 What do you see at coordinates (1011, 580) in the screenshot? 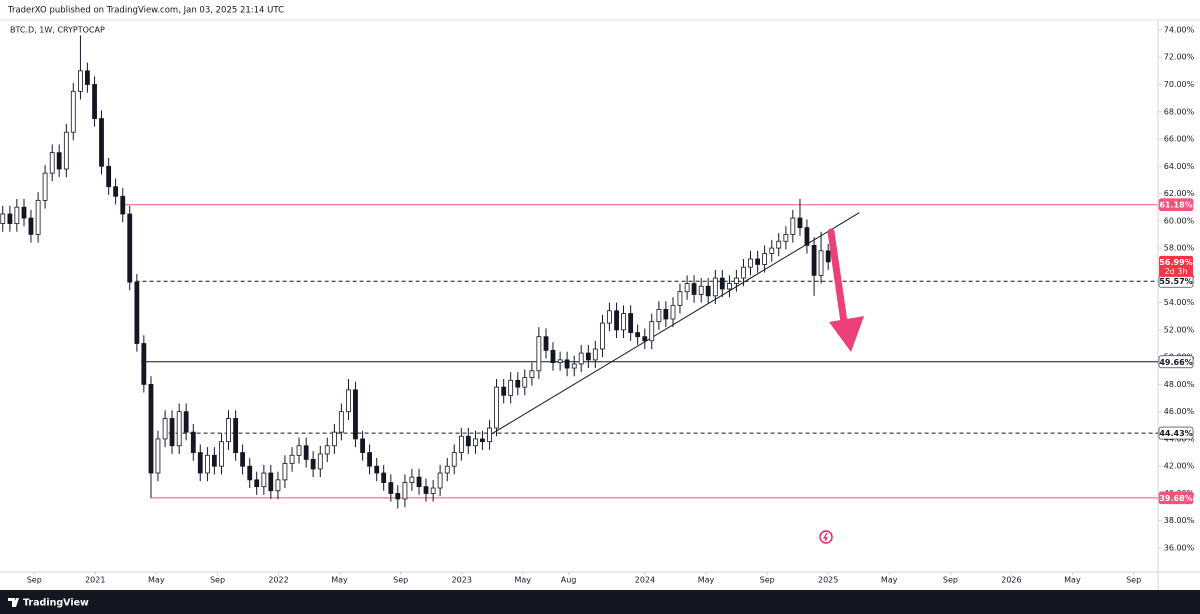
I see `x-tick-label: 2026` at bounding box center [1011, 580].